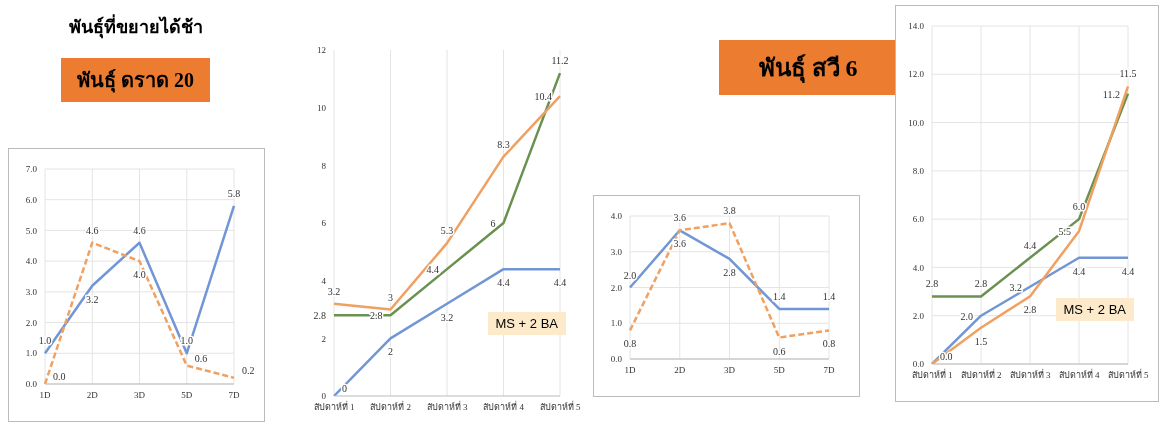 This screenshot has height=428, width=1161. Describe the element at coordinates (390, 297) in the screenshot. I see `data-label: 3` at that location.